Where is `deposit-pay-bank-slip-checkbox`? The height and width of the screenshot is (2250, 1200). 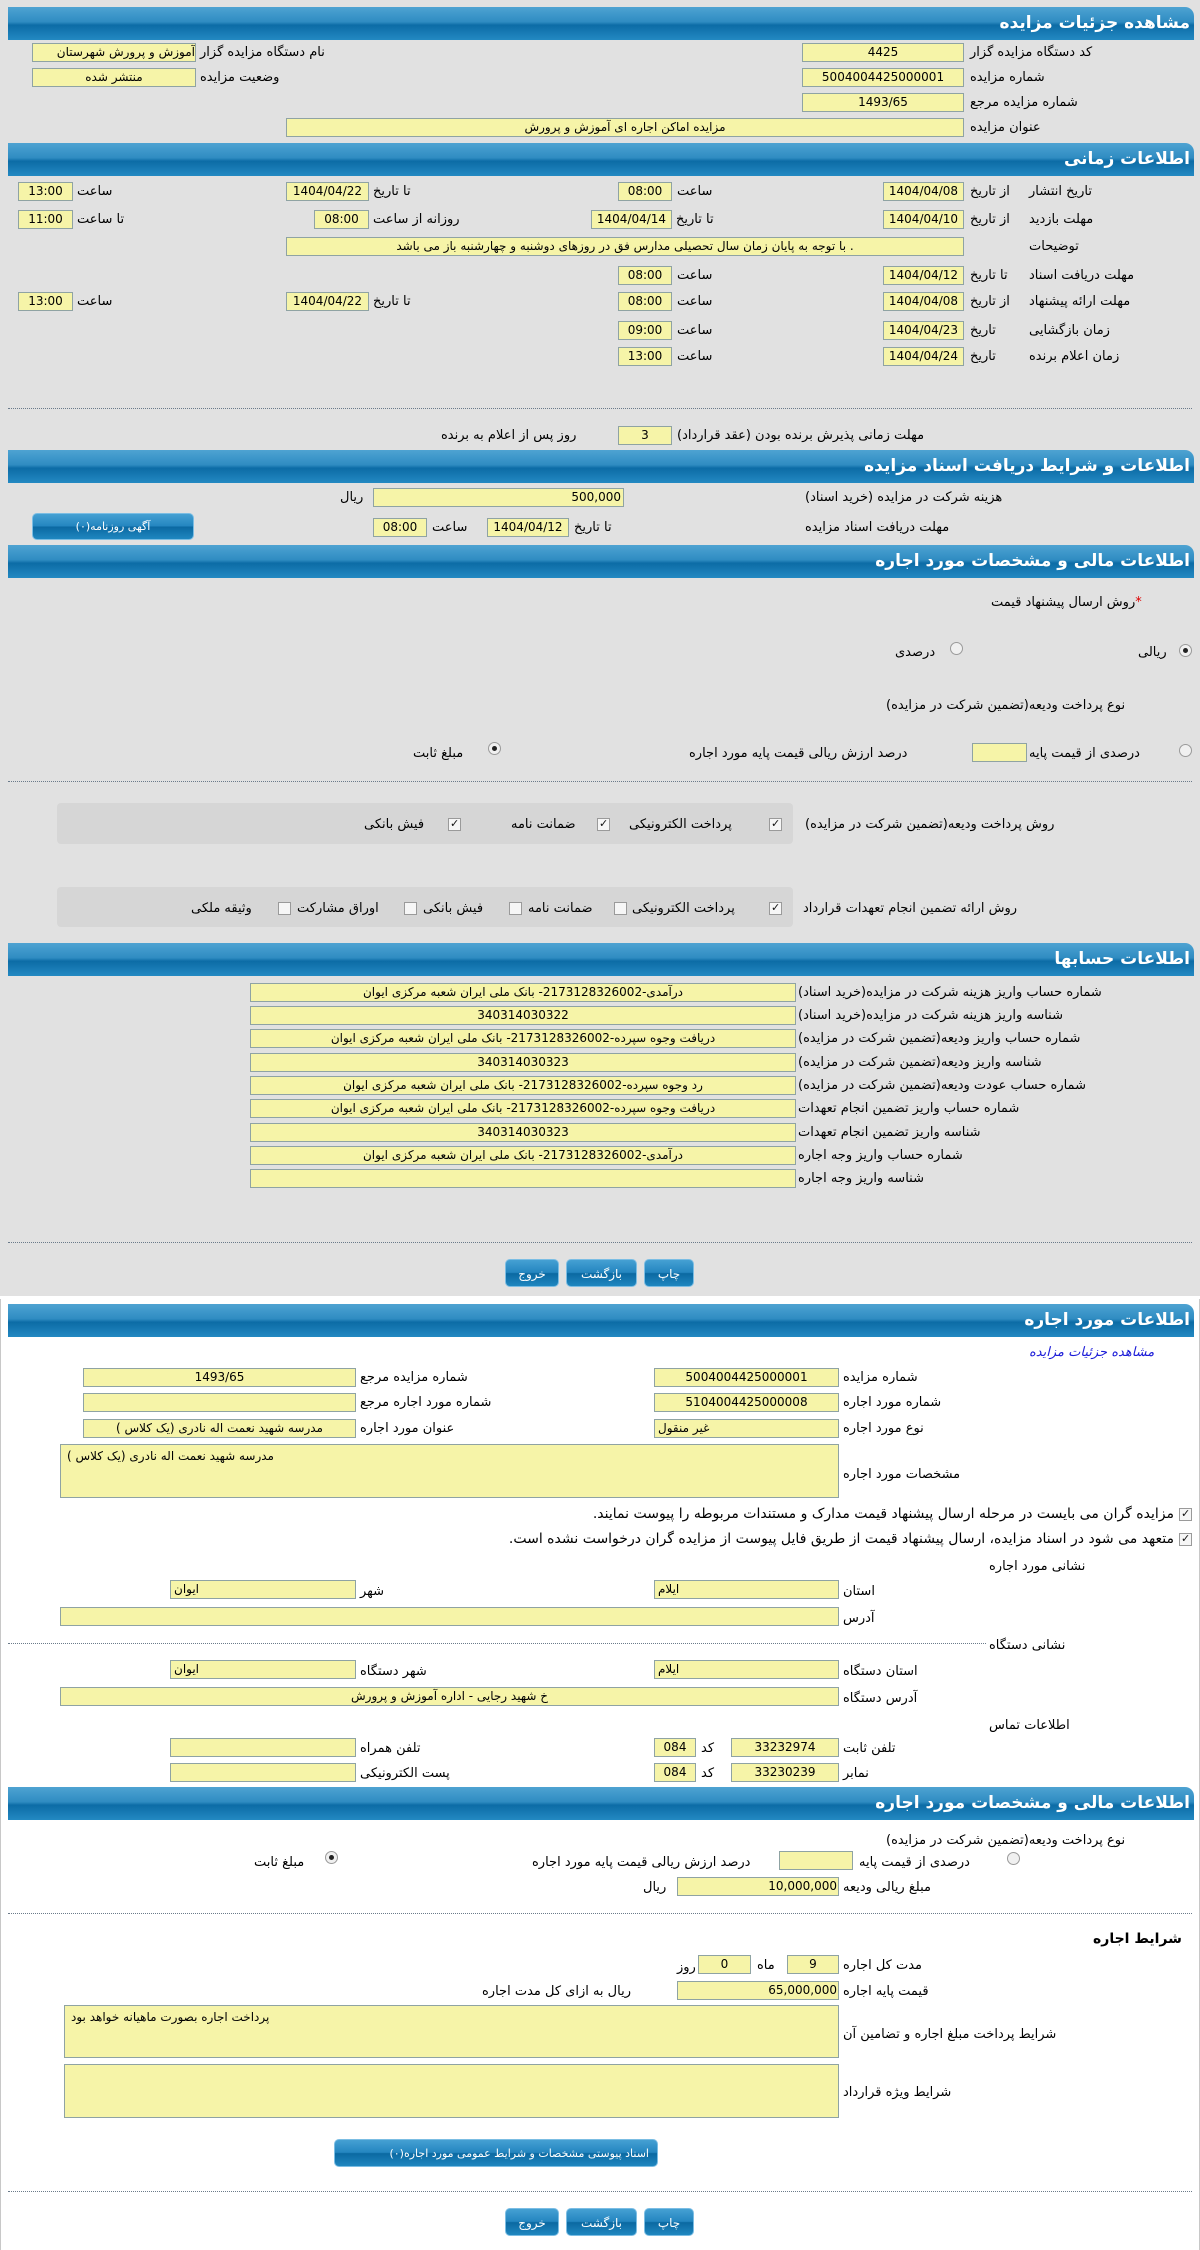 deposit-pay-bank-slip-checkbox is located at coordinates (454, 824).